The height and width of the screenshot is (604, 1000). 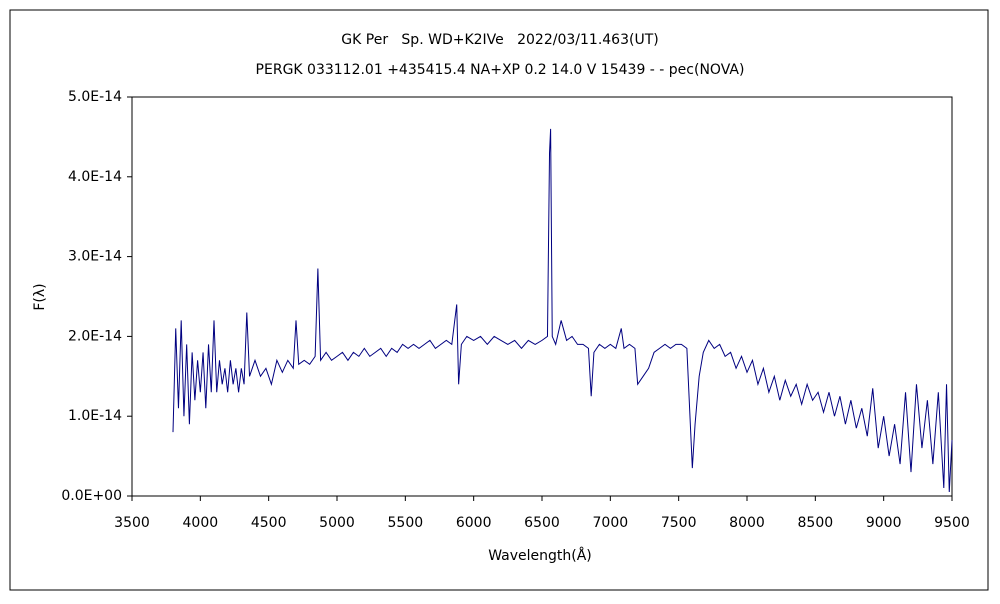 What do you see at coordinates (132, 523) in the screenshot?
I see `x-tick-label: 3500` at bounding box center [132, 523].